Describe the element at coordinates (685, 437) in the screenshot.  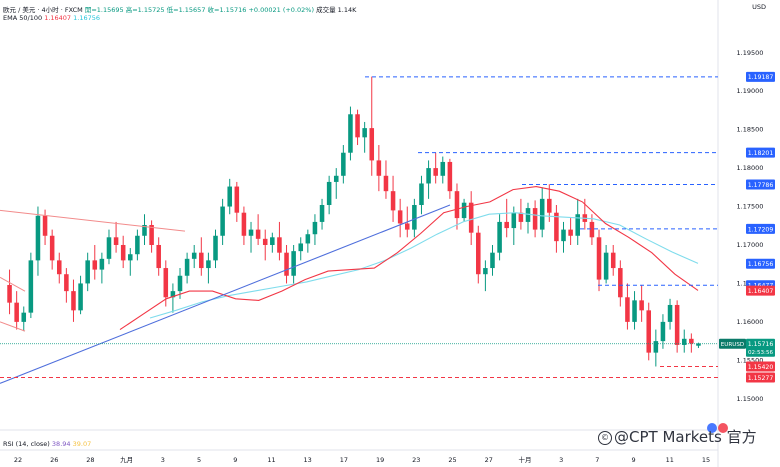
I see `watermark-text: @CPT Markets 官方` at that location.